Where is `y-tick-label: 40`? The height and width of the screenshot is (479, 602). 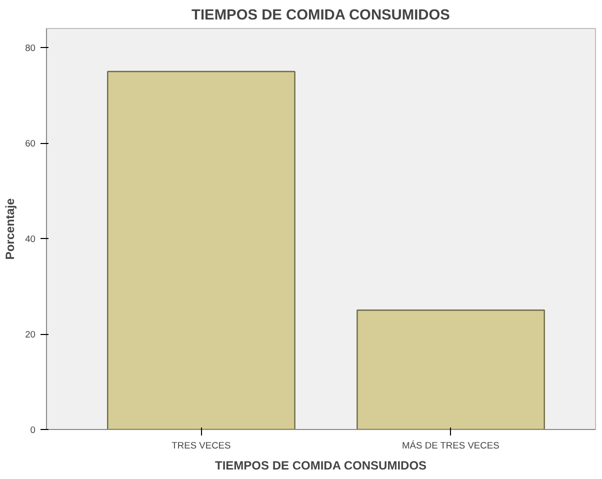
y-tick-label: 40 is located at coordinates (30, 239).